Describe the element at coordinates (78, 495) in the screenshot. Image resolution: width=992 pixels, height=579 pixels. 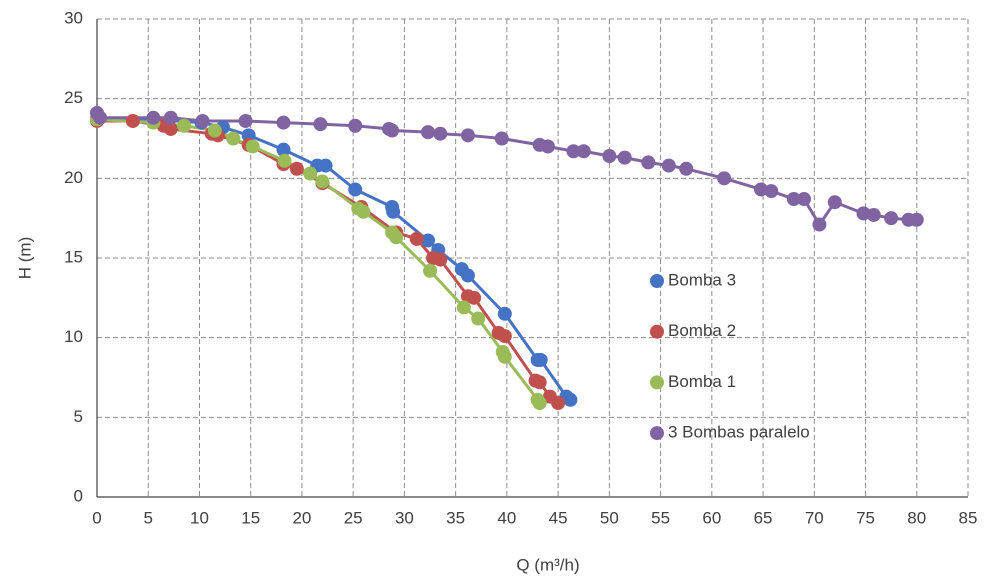
I see `y-tick-label: 0` at that location.